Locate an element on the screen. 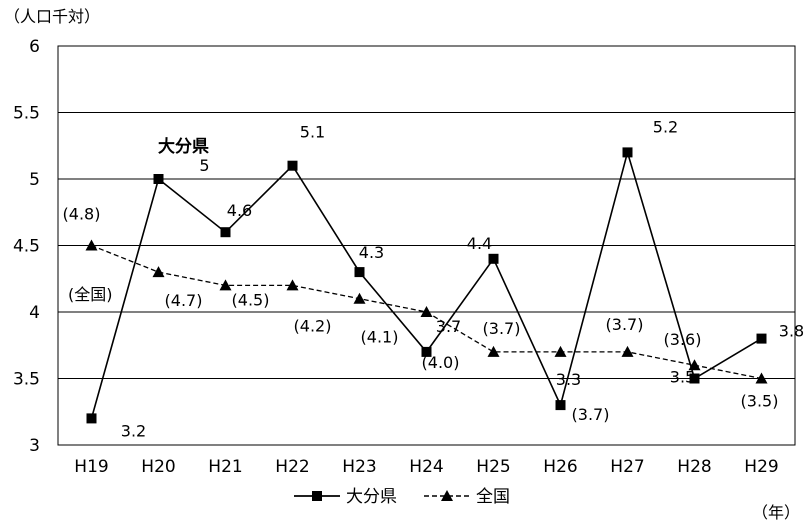  oita-data-label: 4.3 is located at coordinates (371, 252).